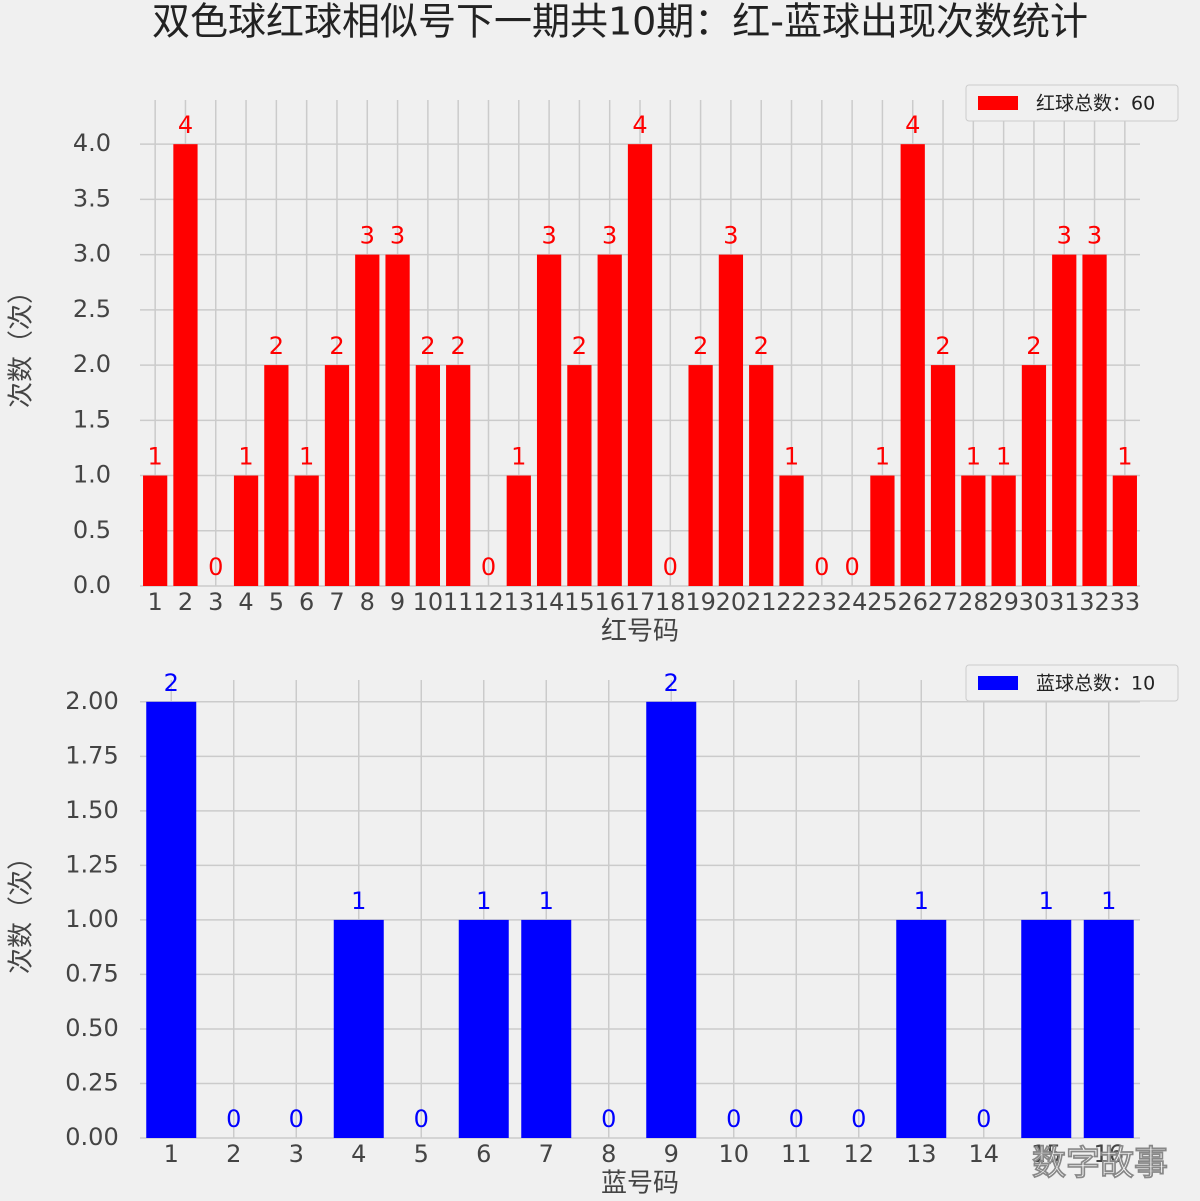 The image size is (1200, 1201). What do you see at coordinates (155, 602) in the screenshot?
I see `x-tick-label: 1` at bounding box center [155, 602].